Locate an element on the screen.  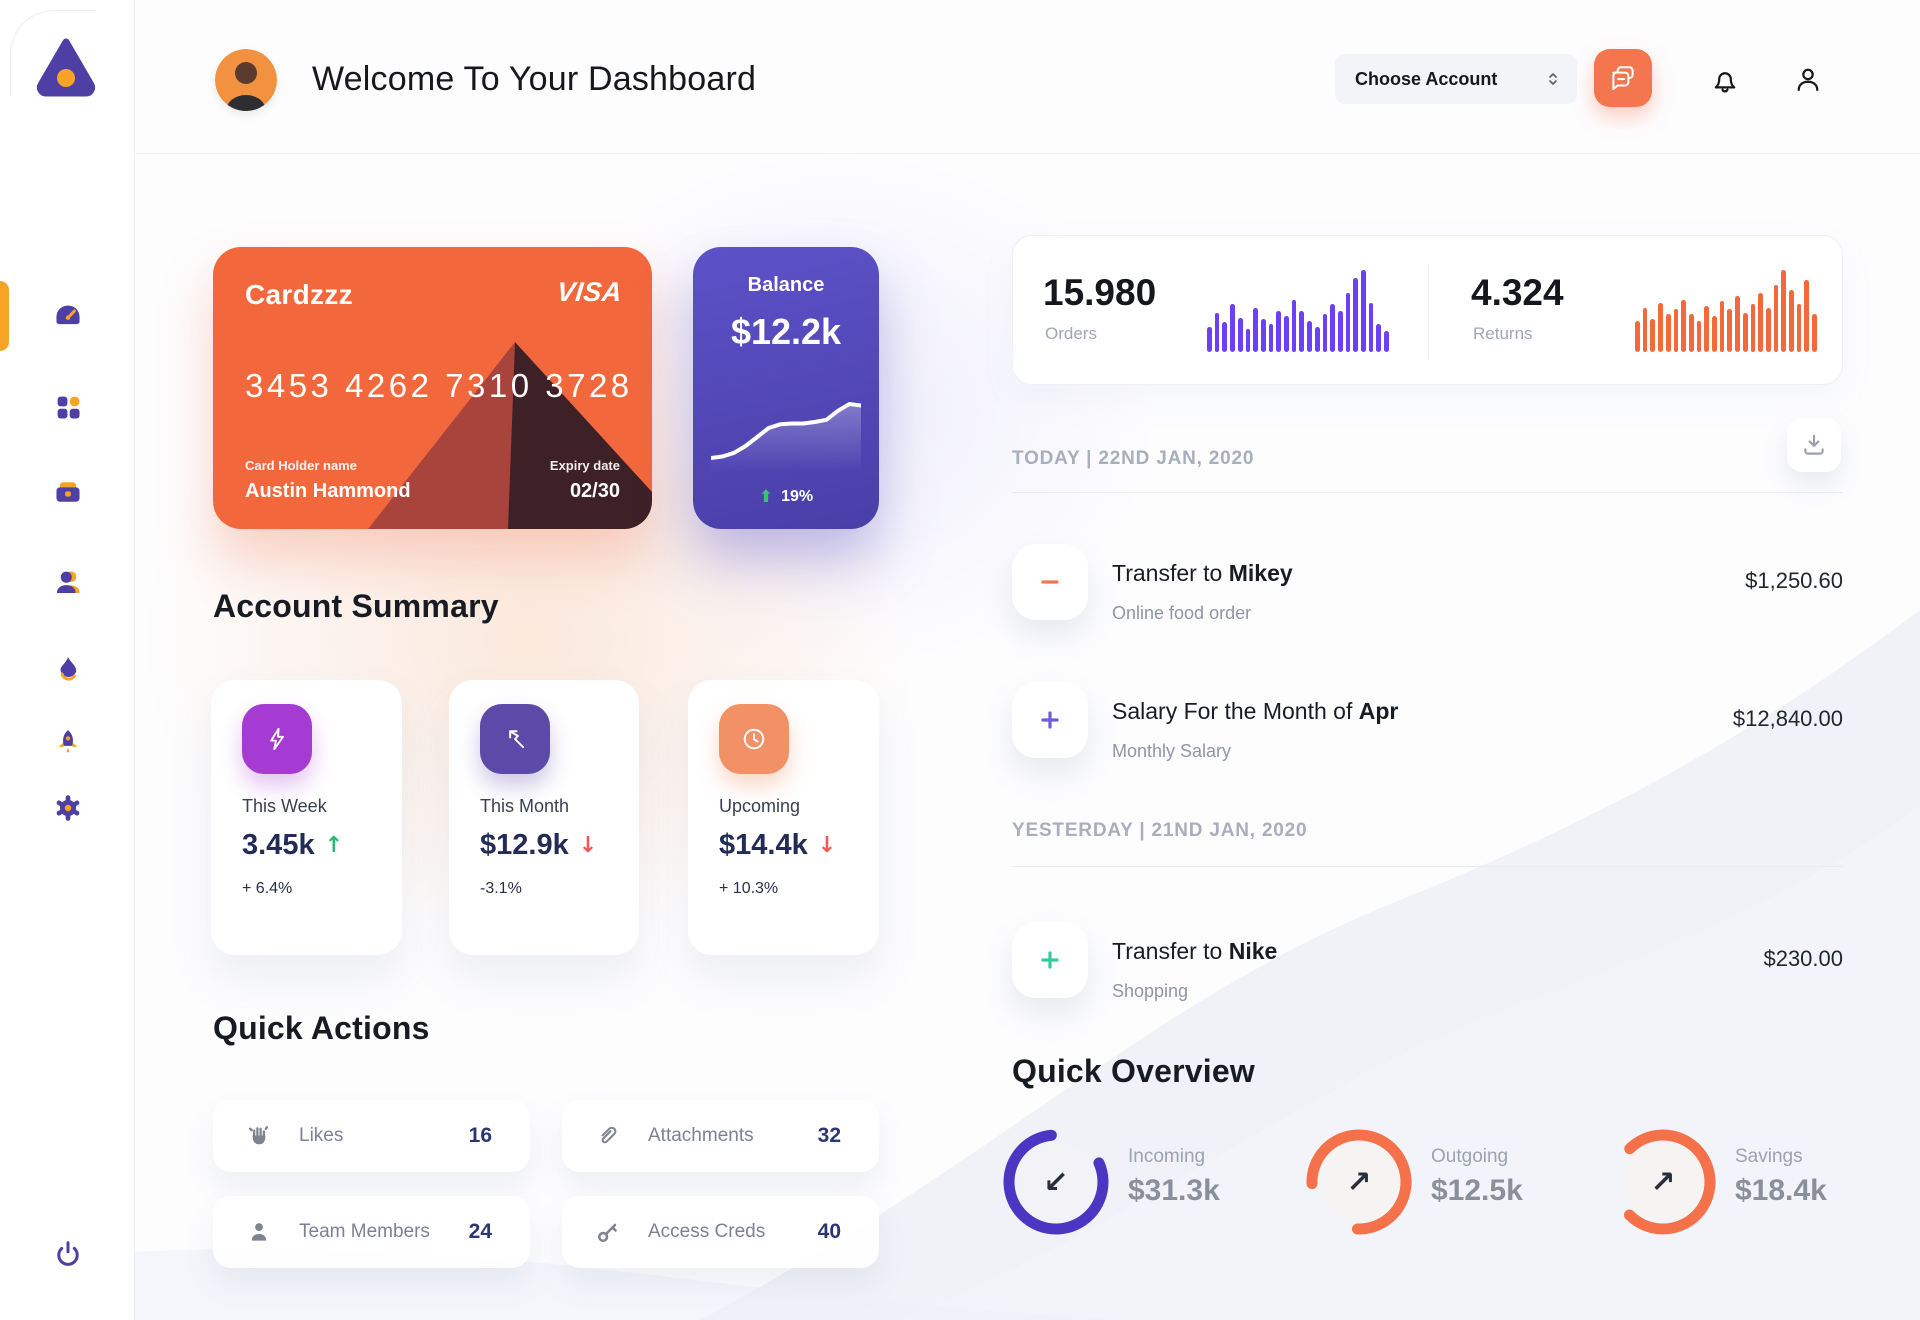
chat-icon is located at coordinates (1623, 78).